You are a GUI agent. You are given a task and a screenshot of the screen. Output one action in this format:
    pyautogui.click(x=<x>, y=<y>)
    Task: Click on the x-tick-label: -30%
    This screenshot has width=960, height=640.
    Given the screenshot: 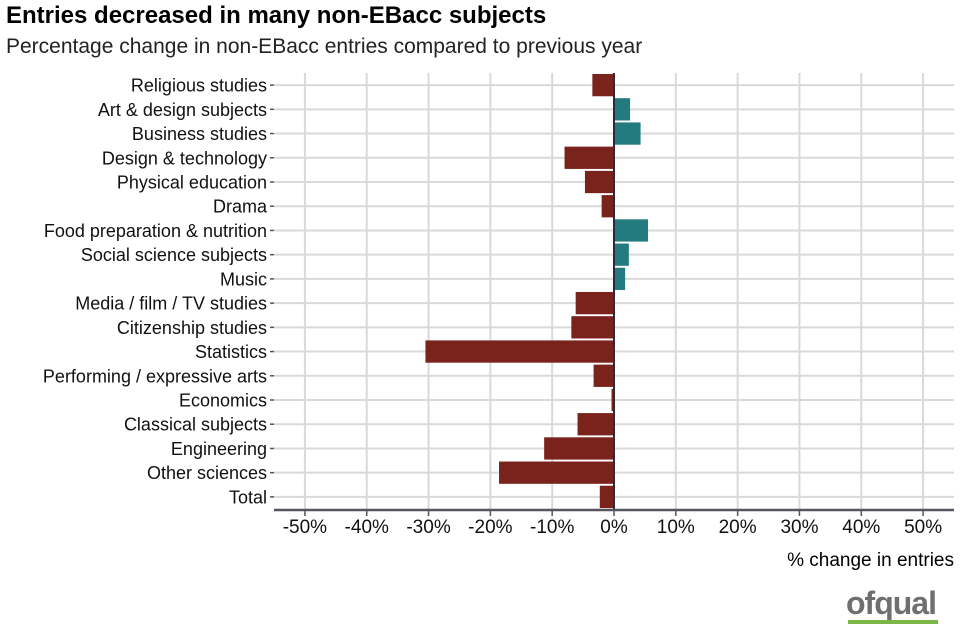 What is the action you would take?
    pyautogui.click(x=428, y=527)
    